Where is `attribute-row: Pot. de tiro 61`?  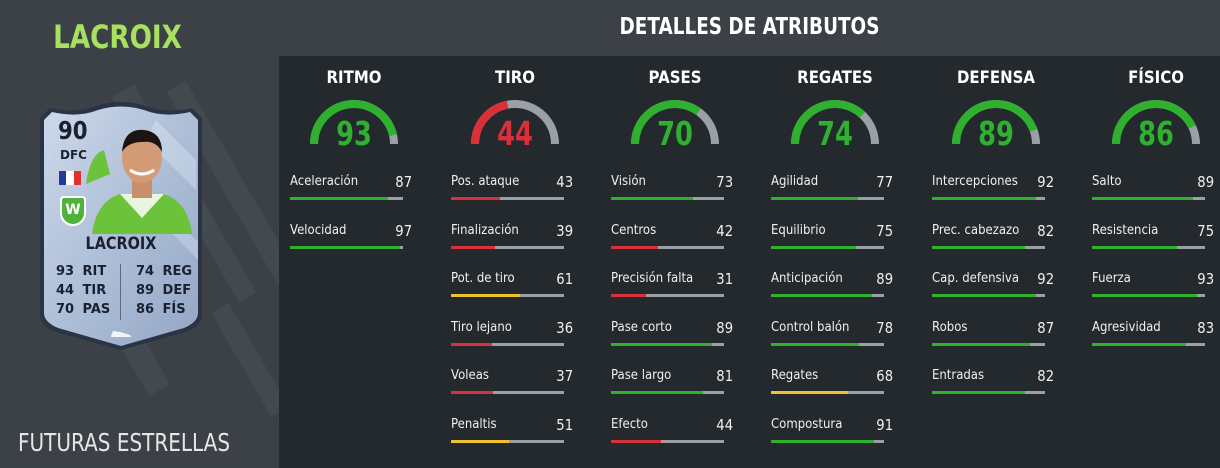
attribute-row: Pot. de tiro 61 is located at coordinates (514, 290).